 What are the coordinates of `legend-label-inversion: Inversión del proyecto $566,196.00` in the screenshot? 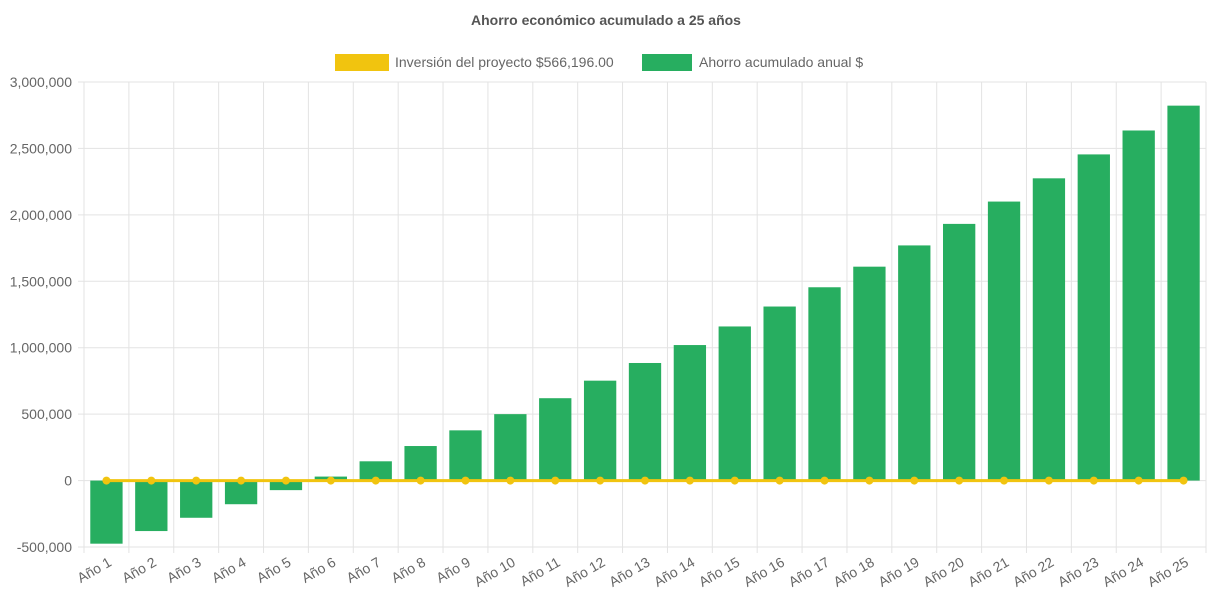 It's located at (504, 62).